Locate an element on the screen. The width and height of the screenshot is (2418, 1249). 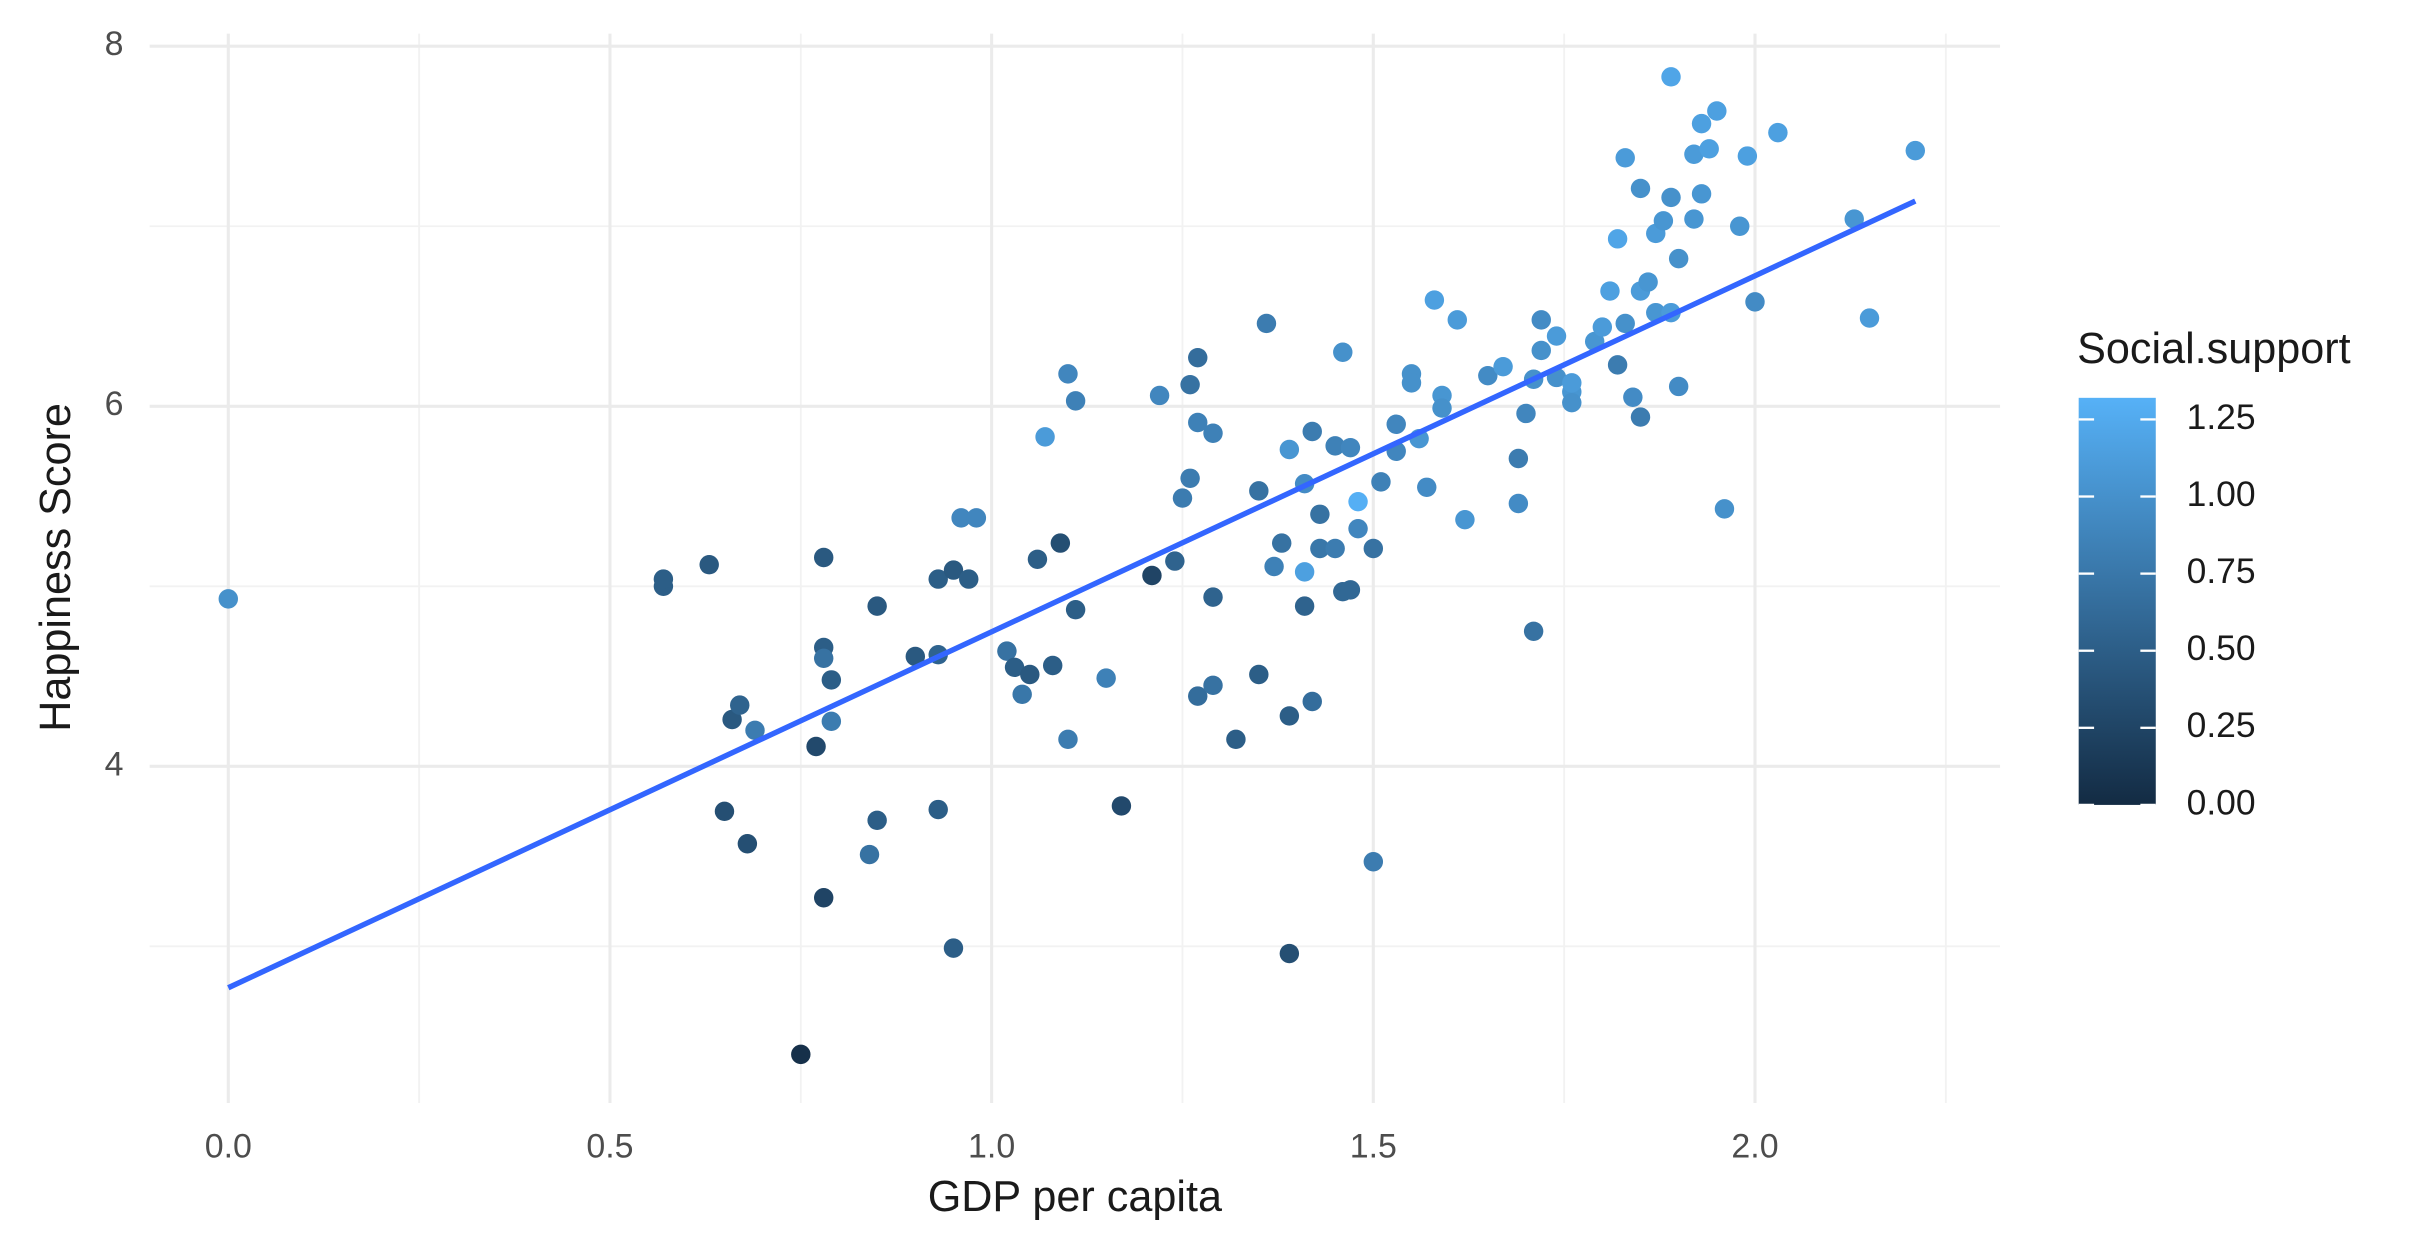
colorbar-label: 1.00 is located at coordinates (2221, 494).